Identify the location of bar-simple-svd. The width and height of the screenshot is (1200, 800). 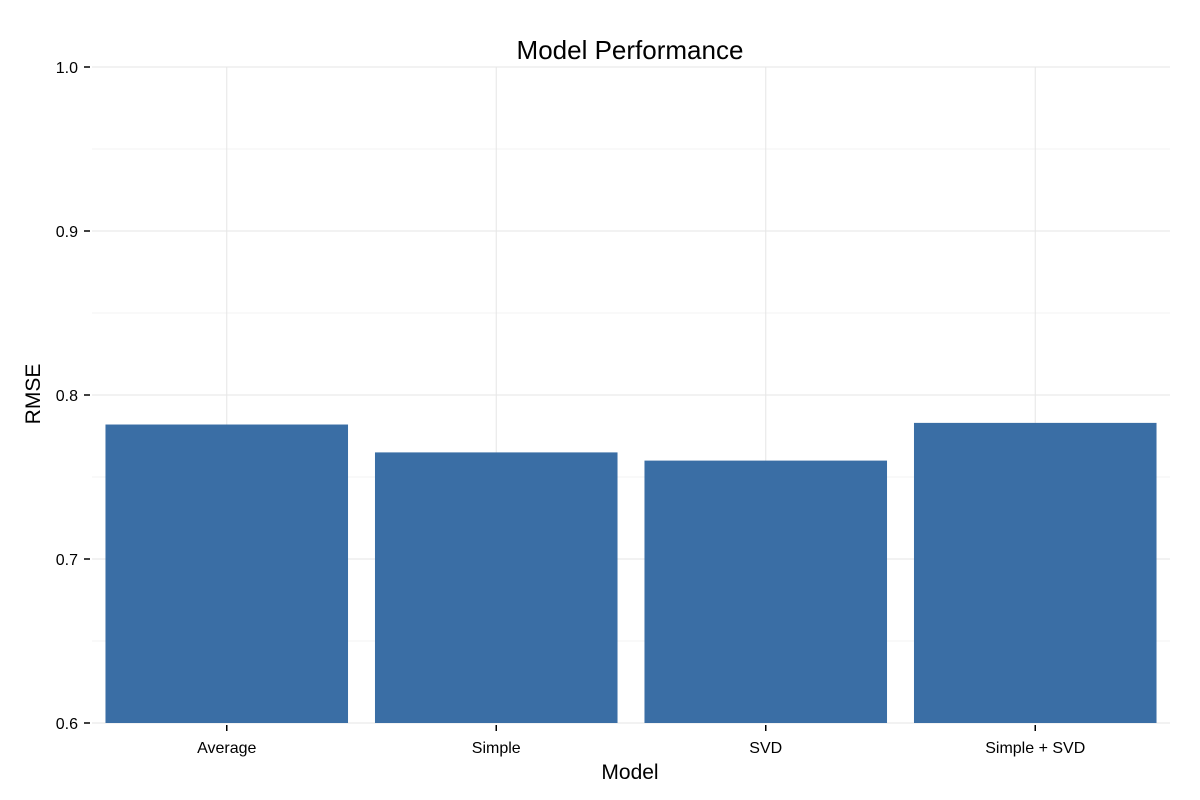
(1035, 572).